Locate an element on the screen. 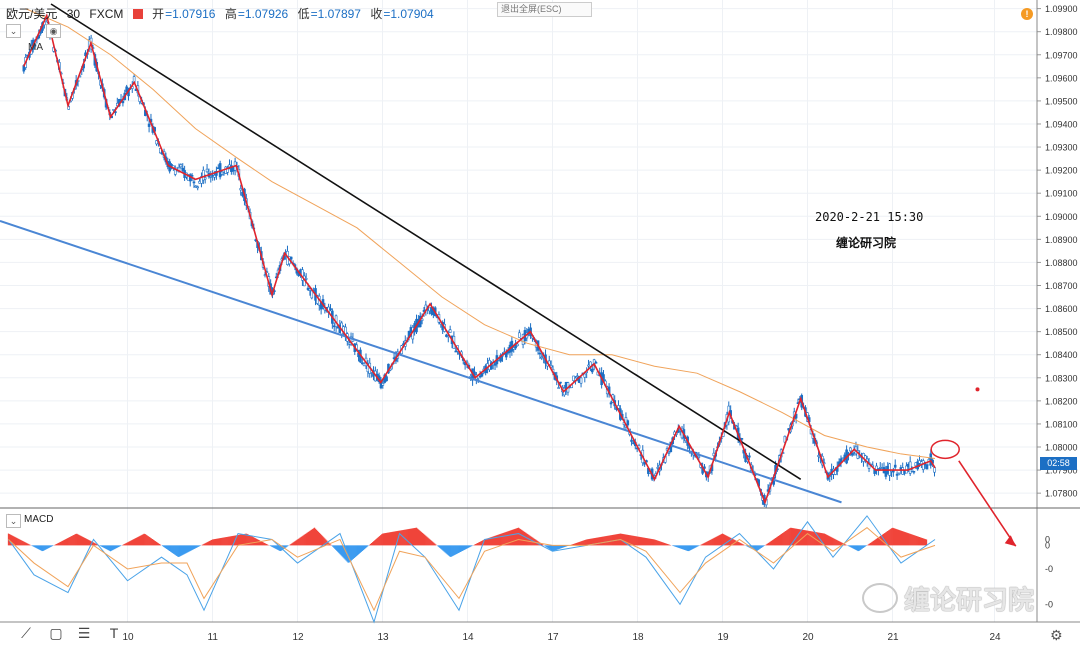 The width and height of the screenshot is (1080, 650). ma-label: MA is located at coordinates (35, 47).